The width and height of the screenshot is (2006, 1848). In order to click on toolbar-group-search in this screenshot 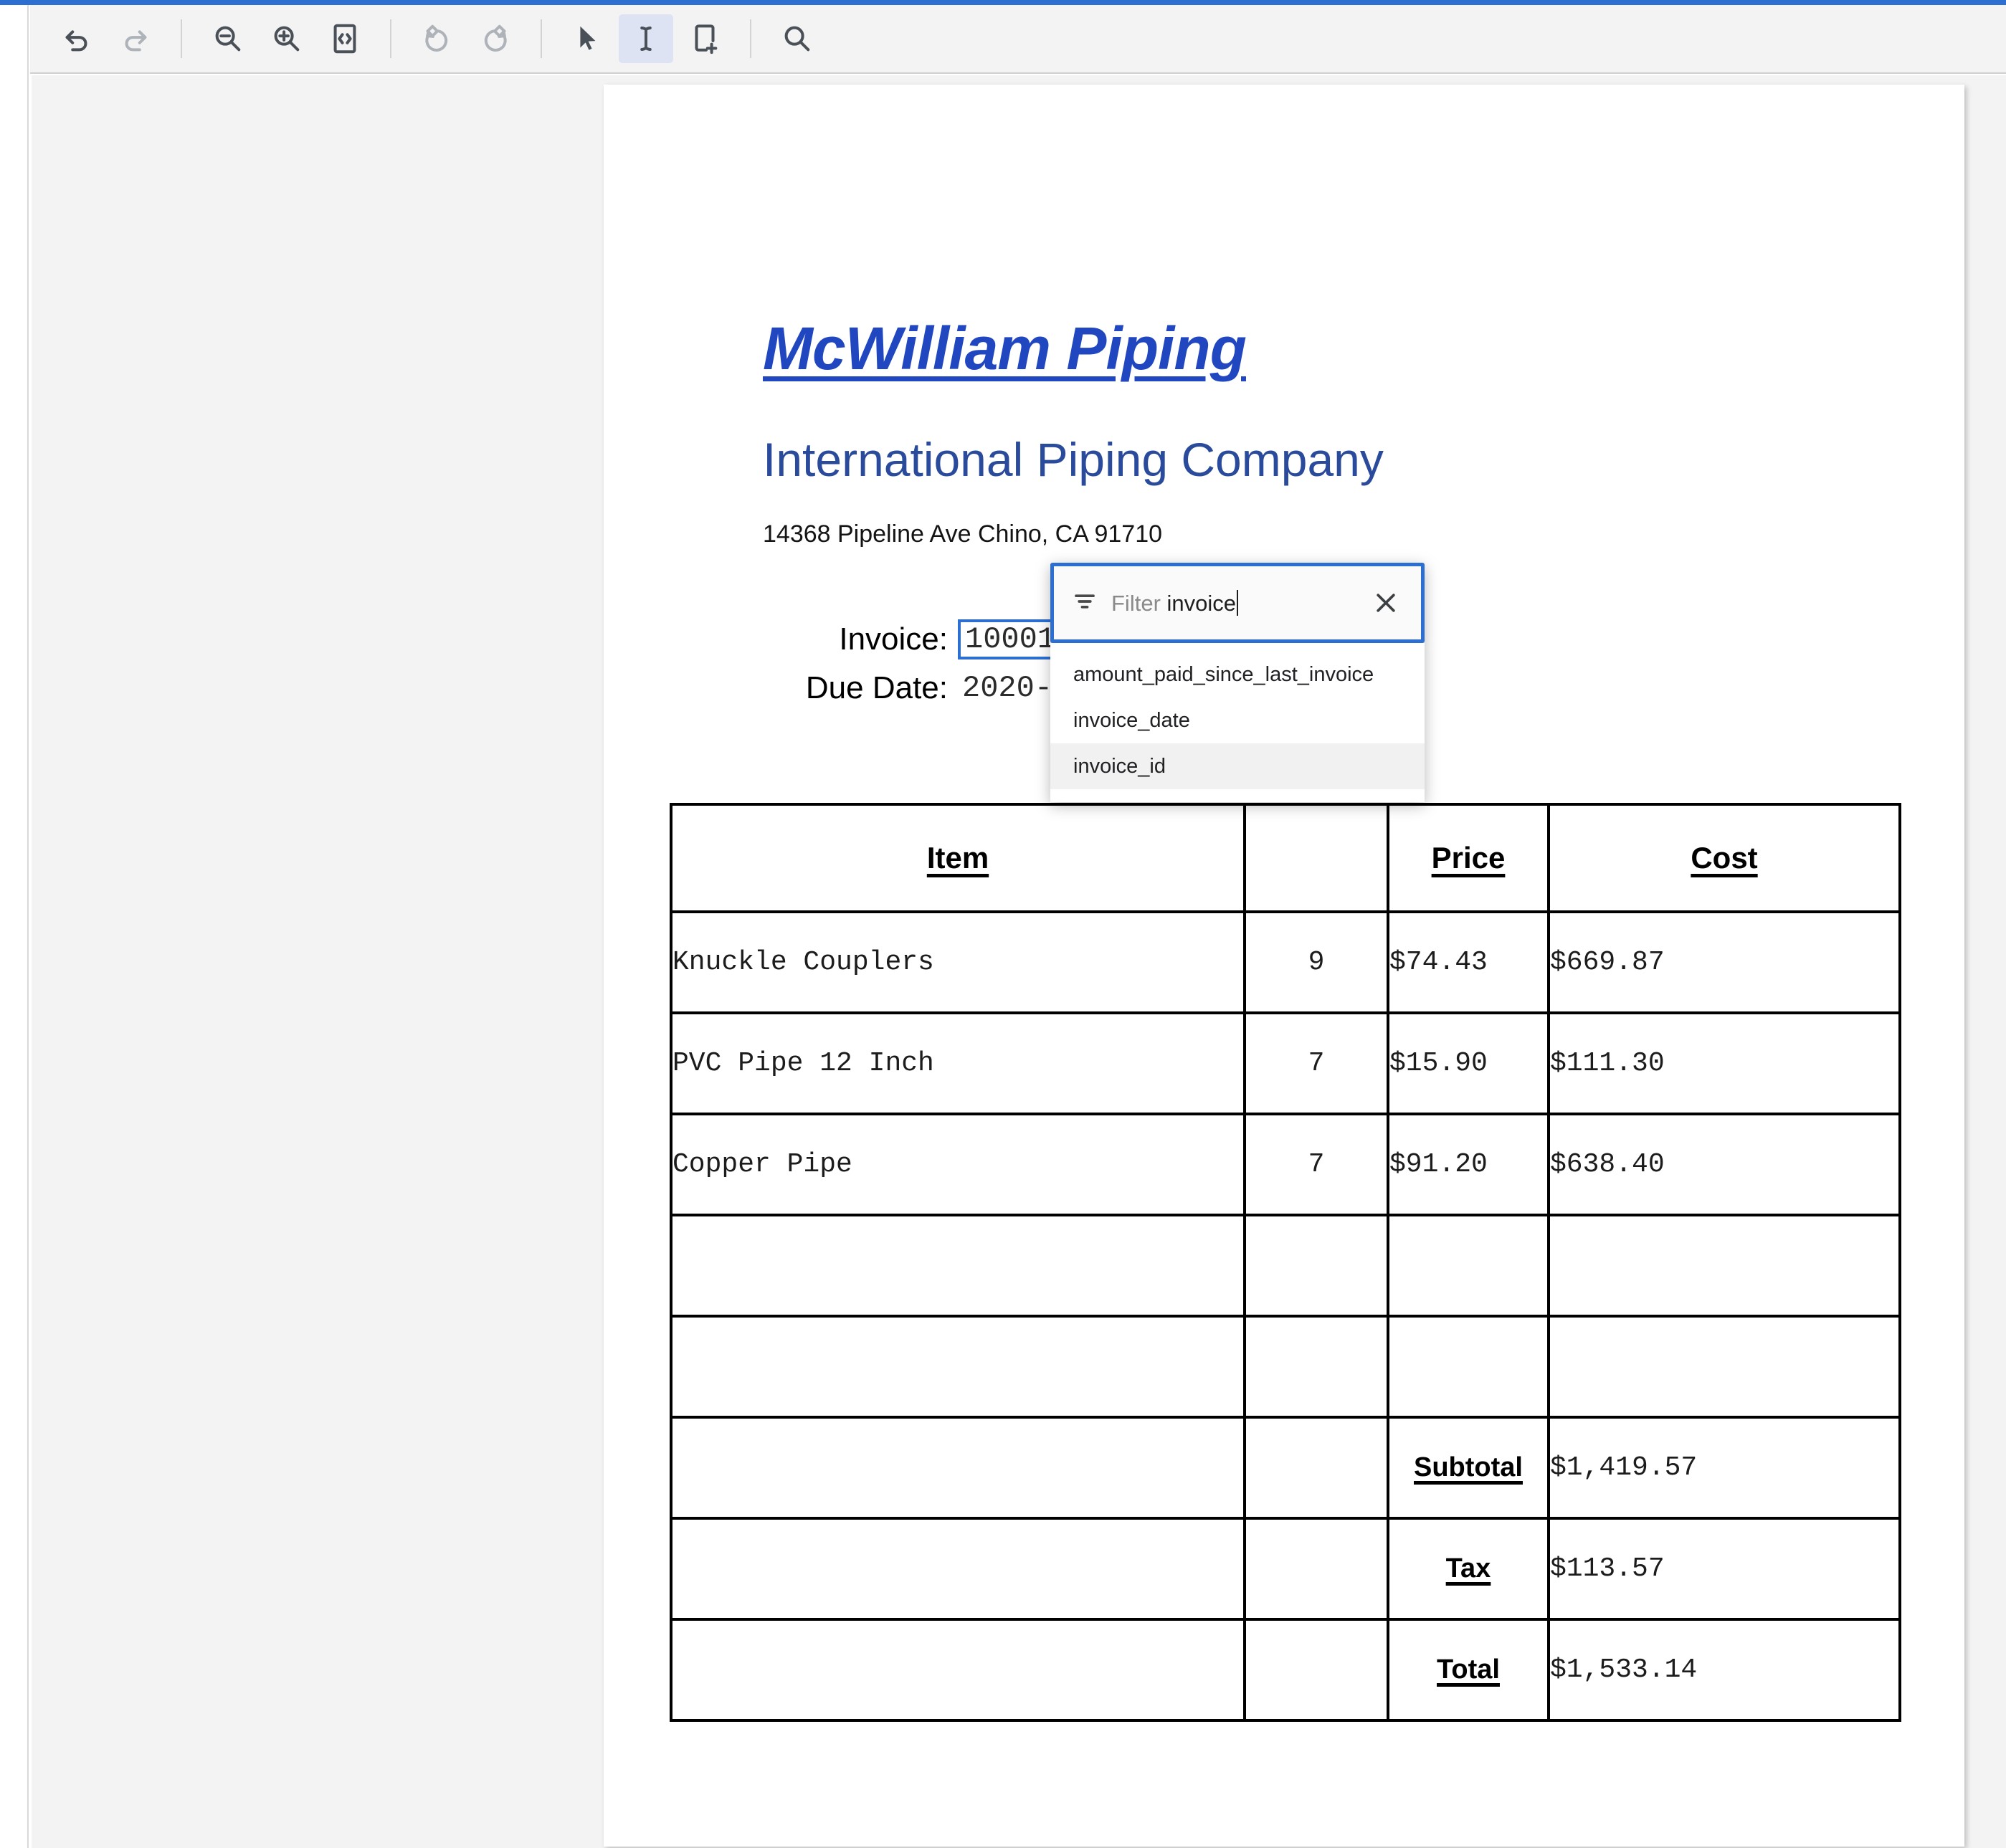, I will do `click(796, 38)`.